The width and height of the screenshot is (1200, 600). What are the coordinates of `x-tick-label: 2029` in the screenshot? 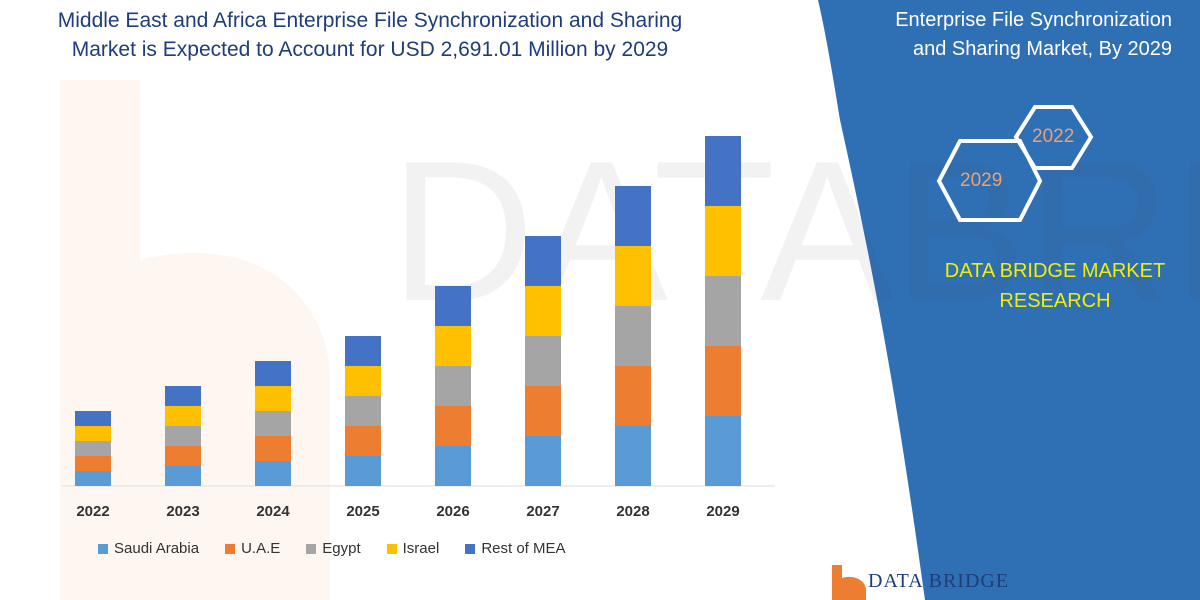 It's located at (723, 511).